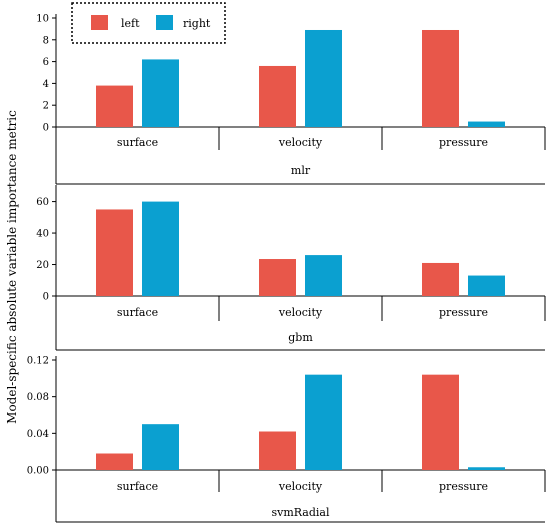 This screenshot has width=550, height=523. Describe the element at coordinates (440, 78) in the screenshot. I see `bar-mlr-pressure-left` at that location.